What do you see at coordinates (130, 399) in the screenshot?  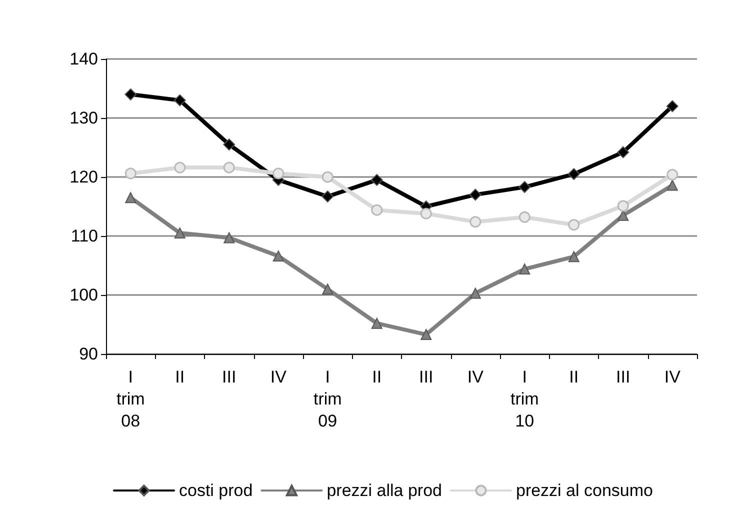 I see `x-tick-label: I trim 08` at bounding box center [130, 399].